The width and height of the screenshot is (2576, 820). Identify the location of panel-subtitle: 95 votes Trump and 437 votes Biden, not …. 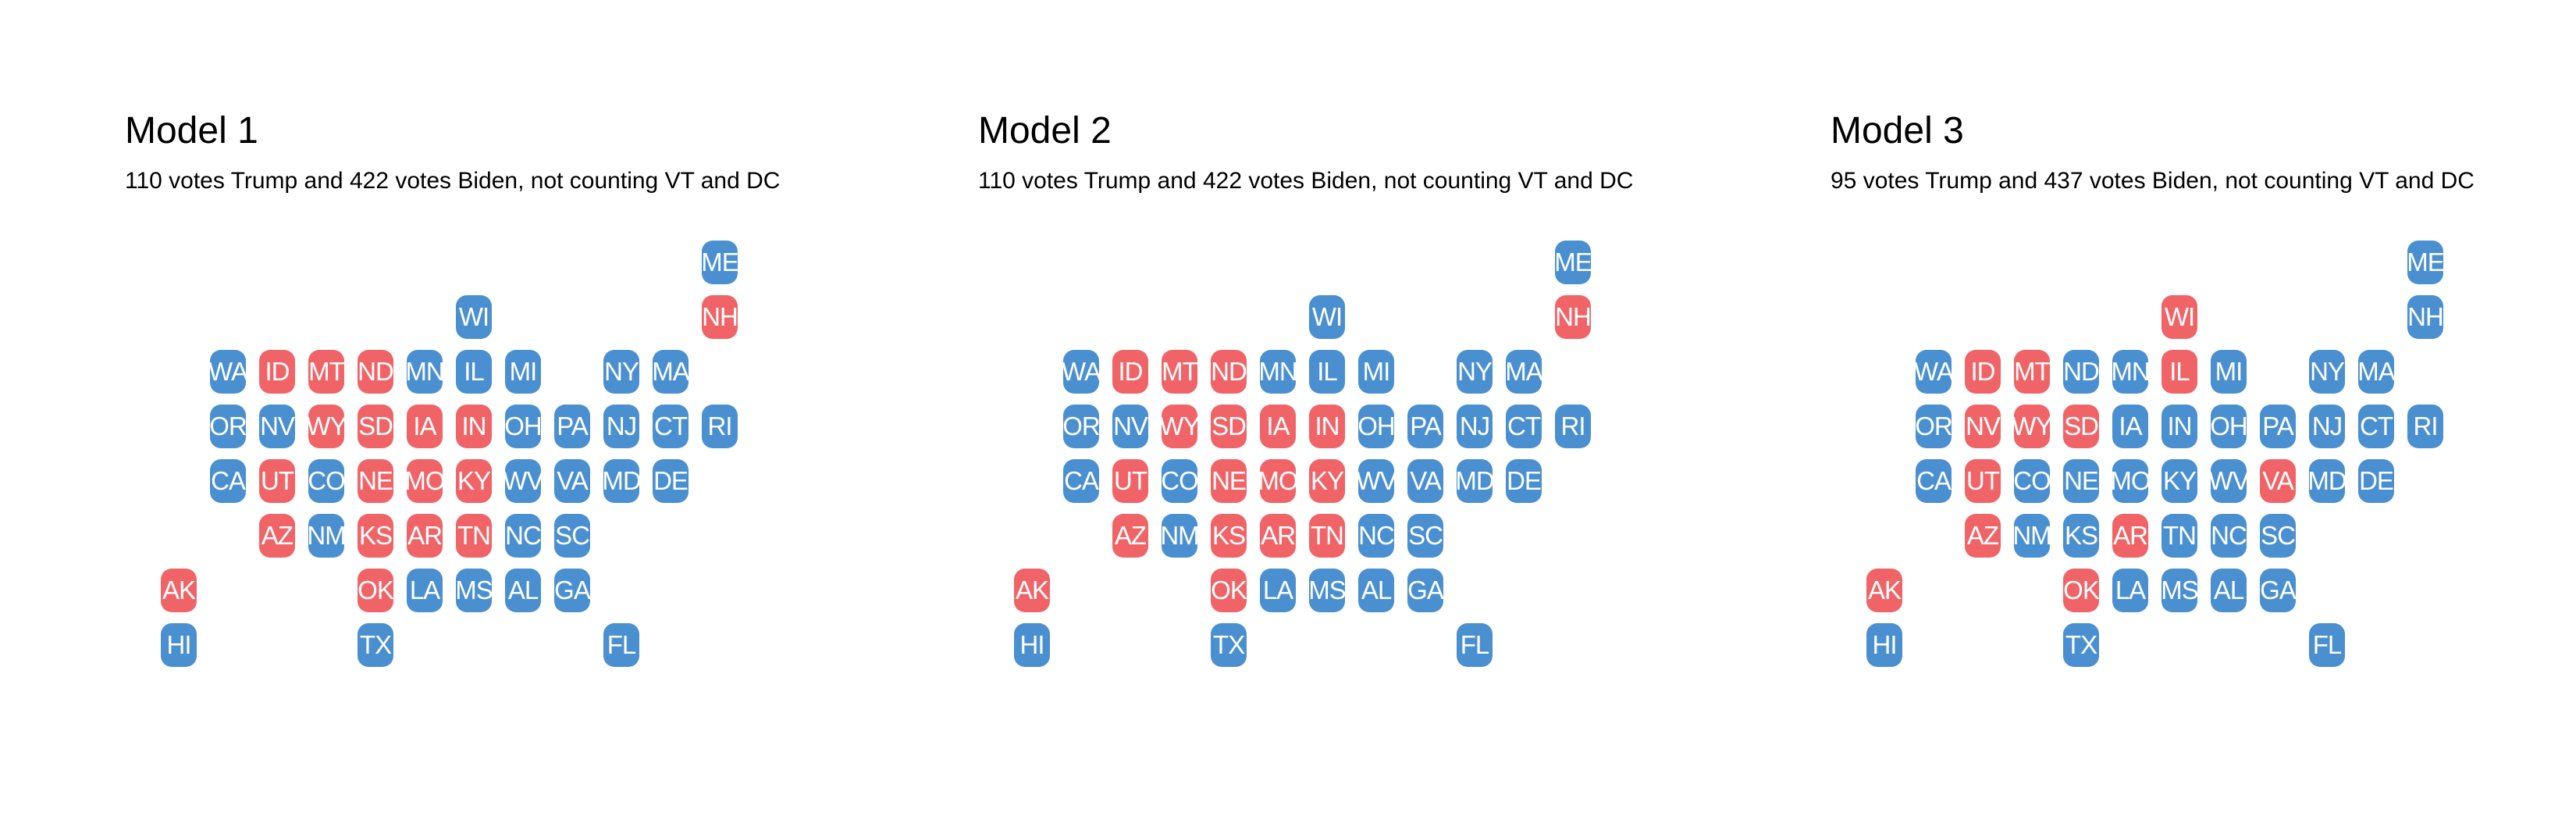
(2153, 181).